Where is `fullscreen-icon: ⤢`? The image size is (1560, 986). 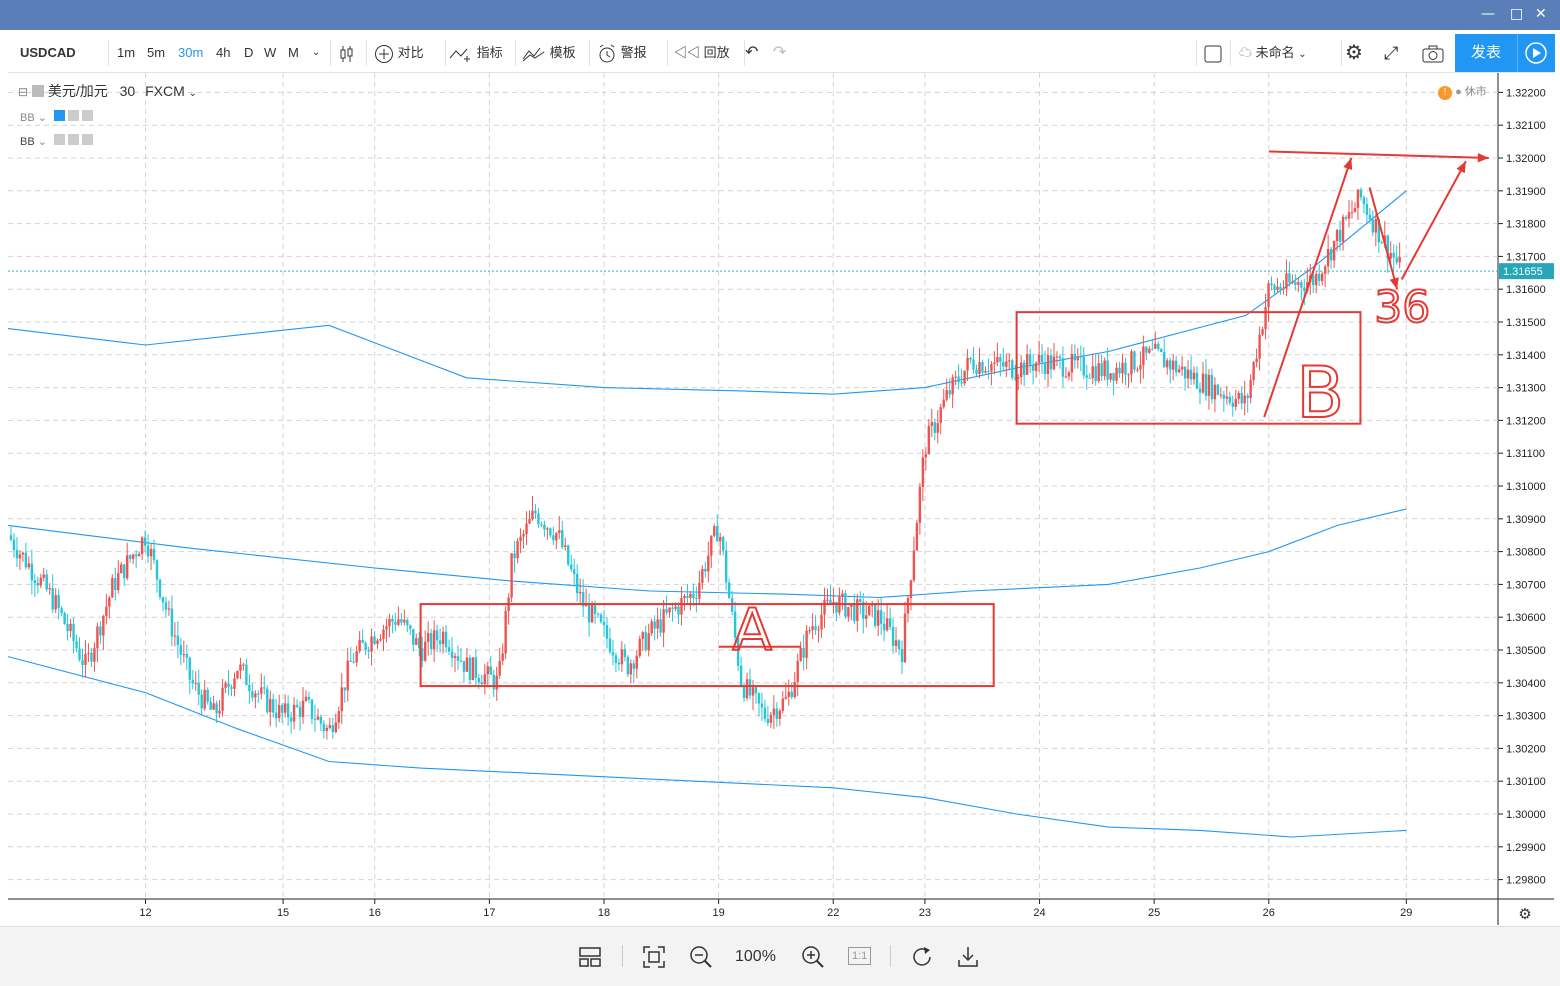 fullscreen-icon: ⤢ is located at coordinates (1391, 53).